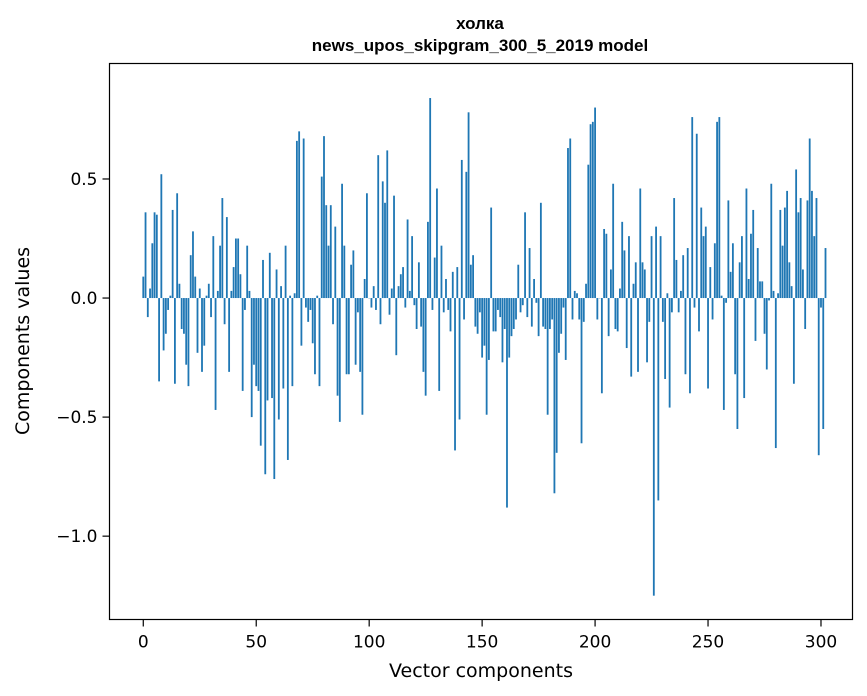 This screenshot has height=696, width=867. I want to click on y-axis-label: Components values, so click(23, 341).